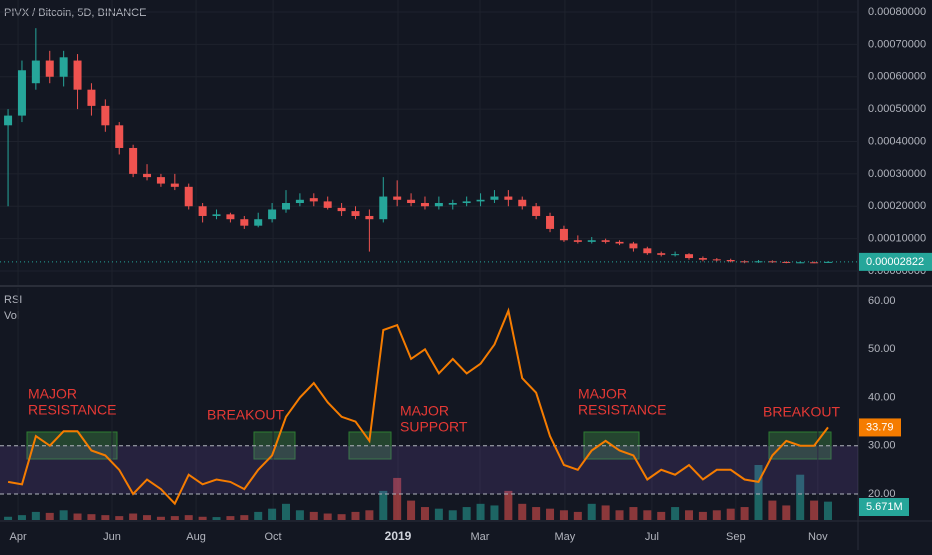 The height and width of the screenshot is (555, 932). Describe the element at coordinates (897, 77) in the screenshot. I see `y-tick-label: 0.00060000` at that location.